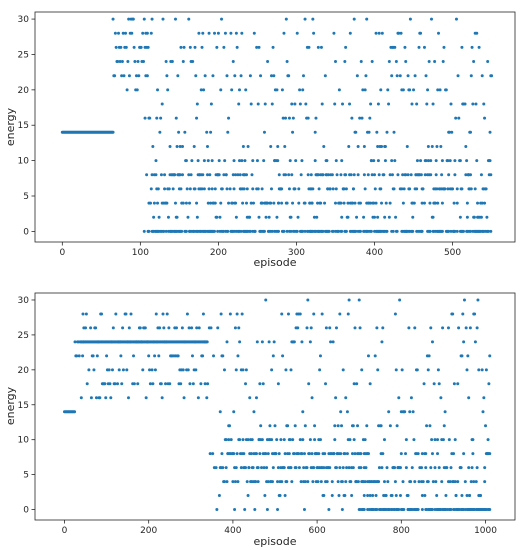 This screenshot has width=525, height=550. What do you see at coordinates (26, 476) in the screenshot?
I see `y-tick-label: 5` at bounding box center [26, 476].